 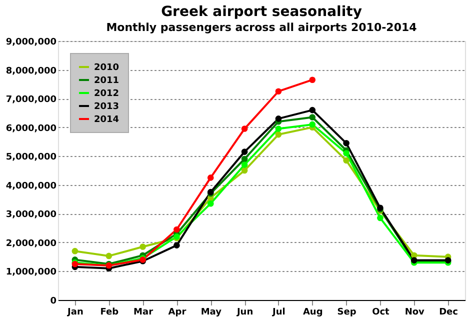 I want to click on legend-label: 2013, so click(x=107, y=107).